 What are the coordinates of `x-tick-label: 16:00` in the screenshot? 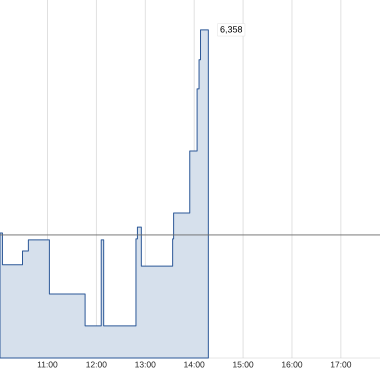 It's located at (292, 365).